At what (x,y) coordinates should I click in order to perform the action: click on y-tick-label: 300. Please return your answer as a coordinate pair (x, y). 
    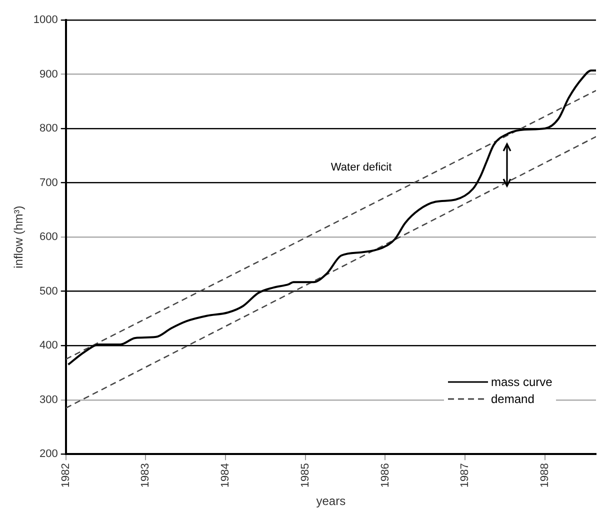
    Looking at the image, I should click on (49, 400).